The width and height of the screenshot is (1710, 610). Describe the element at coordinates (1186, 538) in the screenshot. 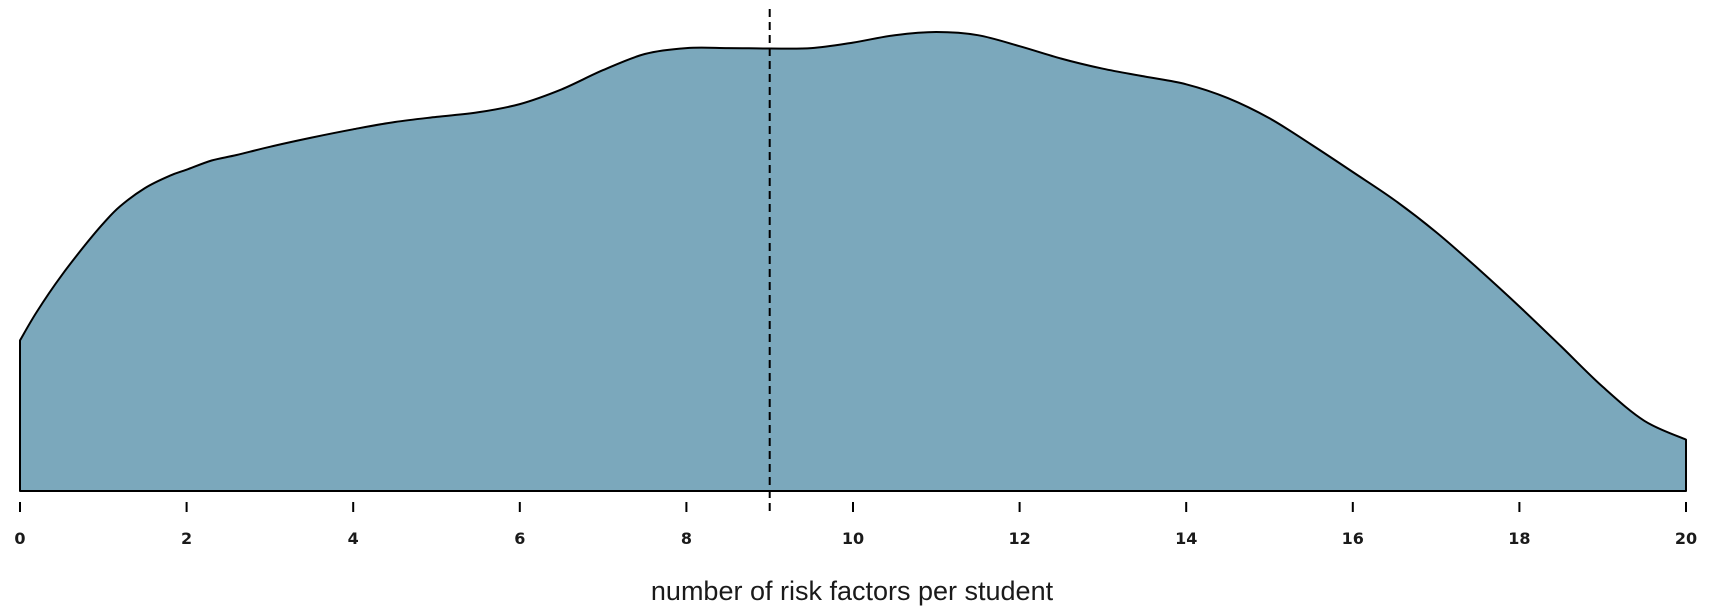

I see `x-tick-label: 14` at that location.